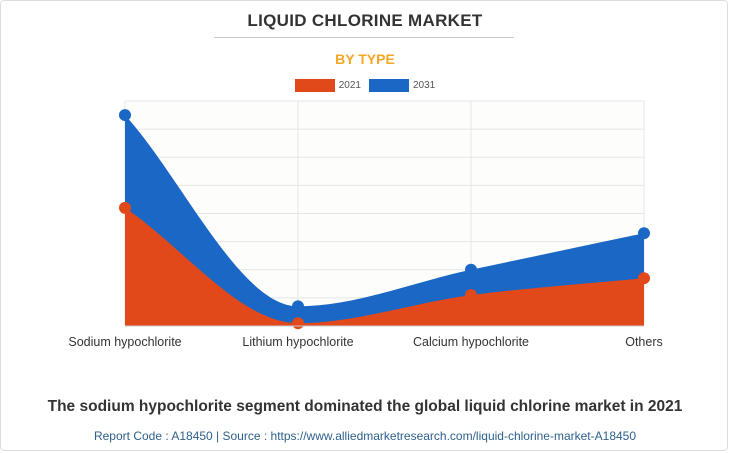 The width and height of the screenshot is (730, 453). I want to click on chart-subtitle: BY TYPE, so click(365, 59).